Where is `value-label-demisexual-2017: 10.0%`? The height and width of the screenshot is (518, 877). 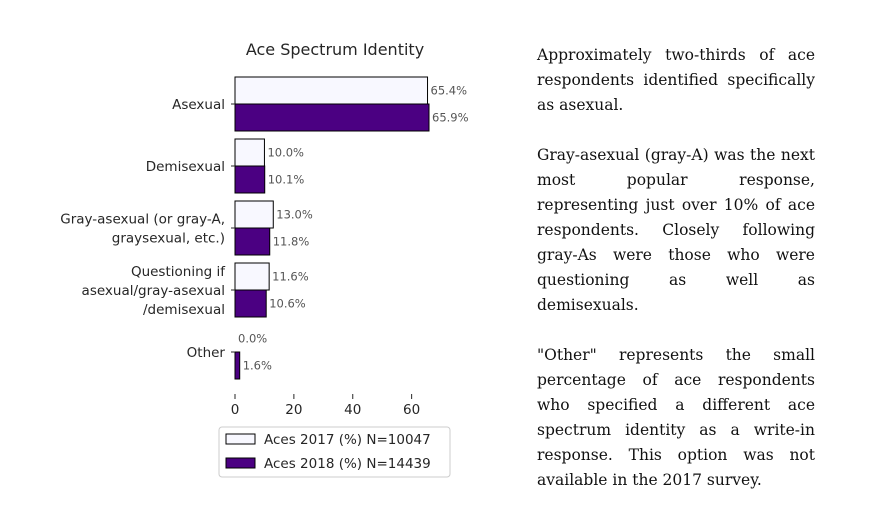 value-label-demisexual-2017: 10.0% is located at coordinates (285, 153).